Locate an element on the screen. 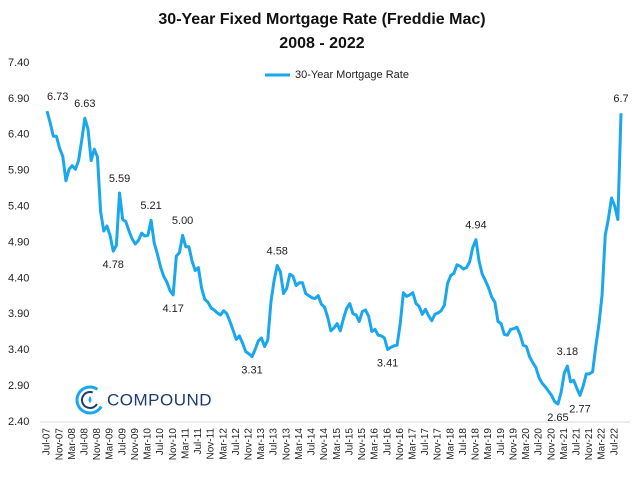 This screenshot has width=644, height=488. y-tick-label: 5.40 is located at coordinates (18, 207).